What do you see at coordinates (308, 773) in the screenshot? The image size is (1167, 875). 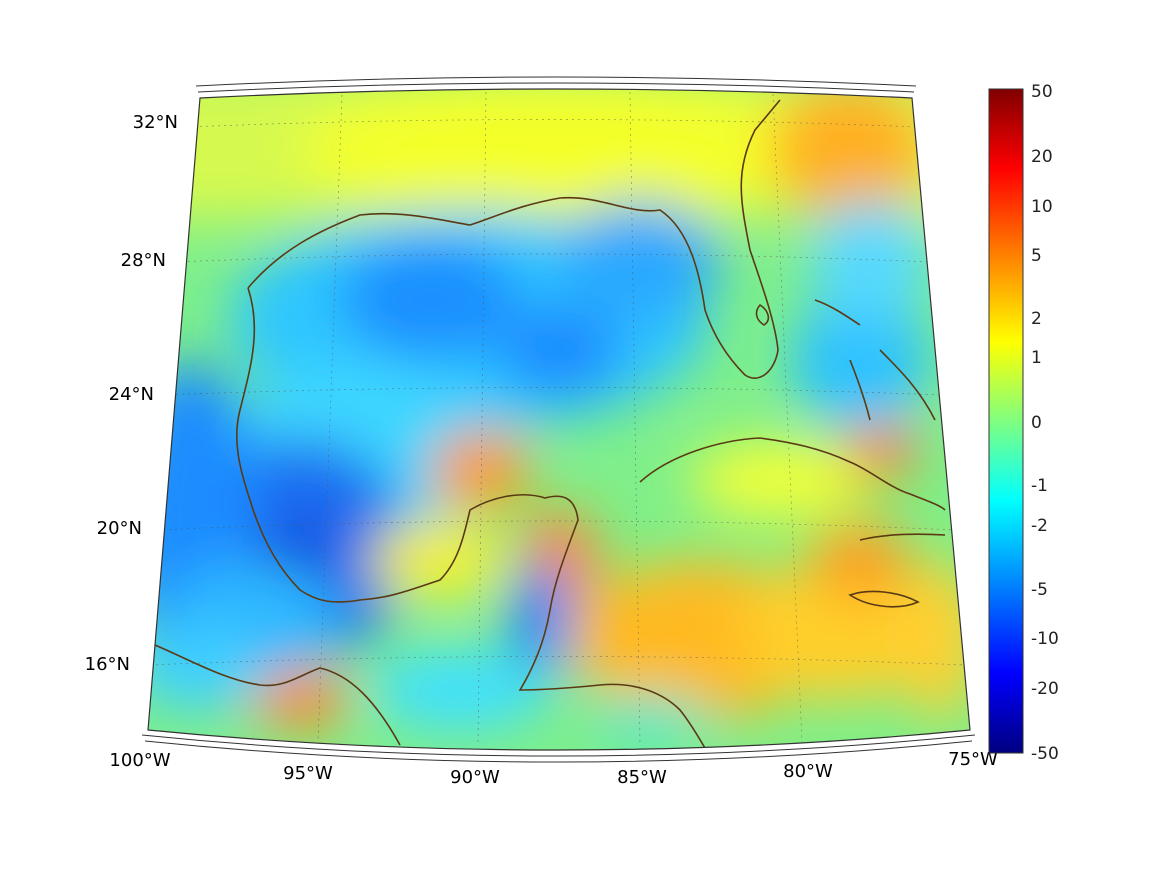 I see `lon-label: 95°W` at bounding box center [308, 773].